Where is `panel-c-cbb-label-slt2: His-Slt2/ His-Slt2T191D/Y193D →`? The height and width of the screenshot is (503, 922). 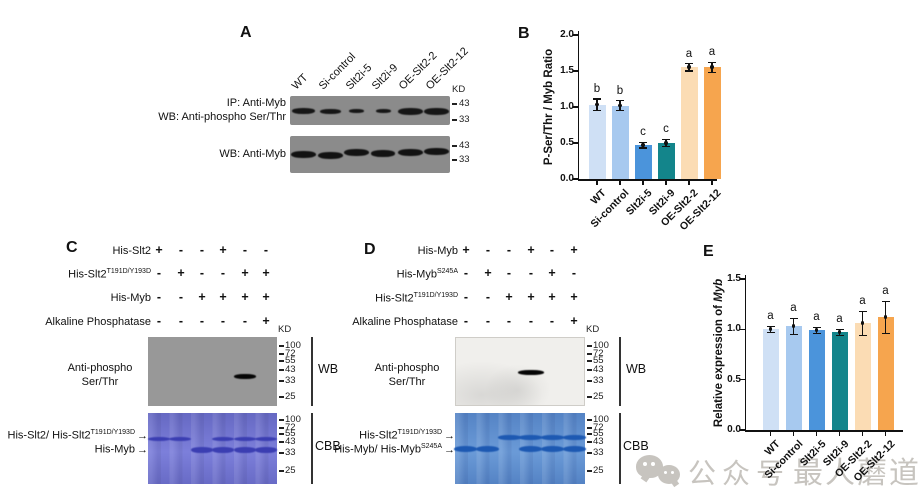 panel-c-cbb-label-slt2: His-Slt2/ His-Slt2T191D/Y193D → is located at coordinates (78, 435).